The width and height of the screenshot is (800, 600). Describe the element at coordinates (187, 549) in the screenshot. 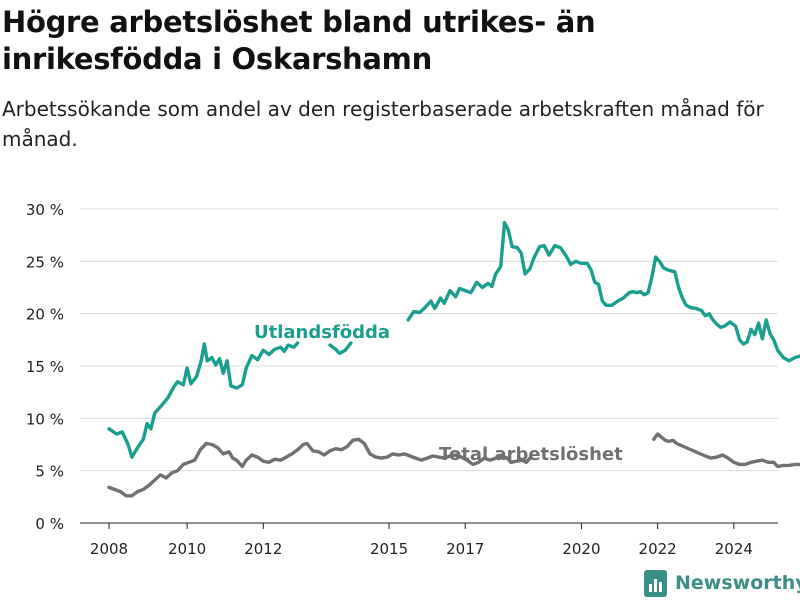

I see `x-tick-label: 2010` at that location.